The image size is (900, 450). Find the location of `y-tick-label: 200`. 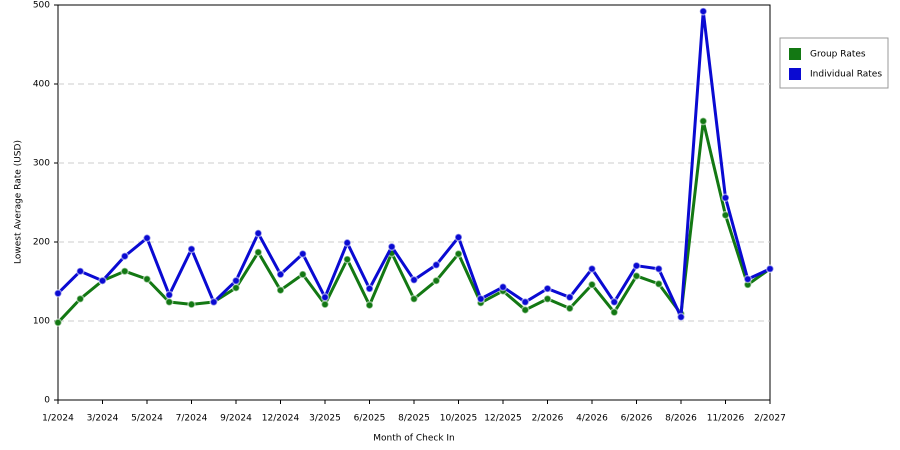

y-tick-label: 200 is located at coordinates (41, 243).